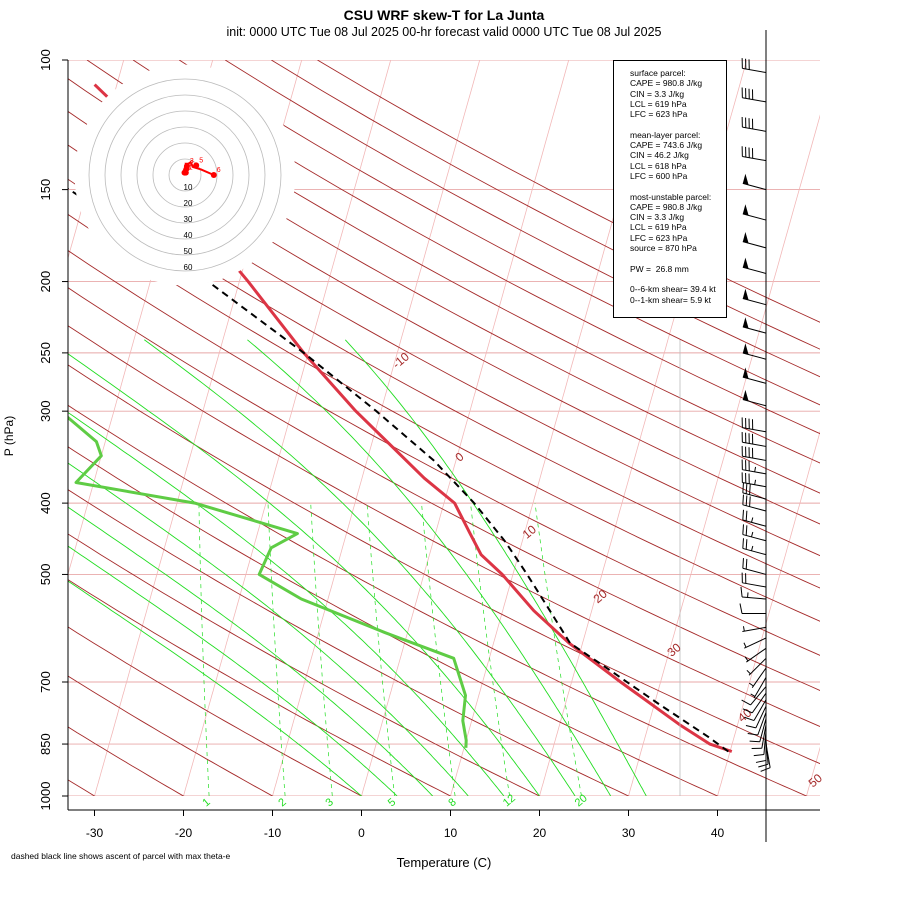 The image size is (900, 900). Describe the element at coordinates (659, 114) in the screenshot. I see `stat-line: LFC = 623 hPa` at that location.